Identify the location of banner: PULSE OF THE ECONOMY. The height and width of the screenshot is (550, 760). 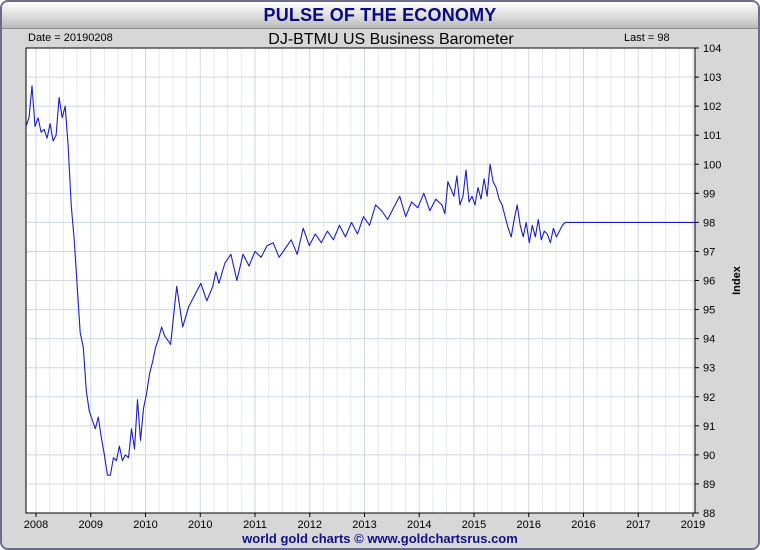
(380, 15).